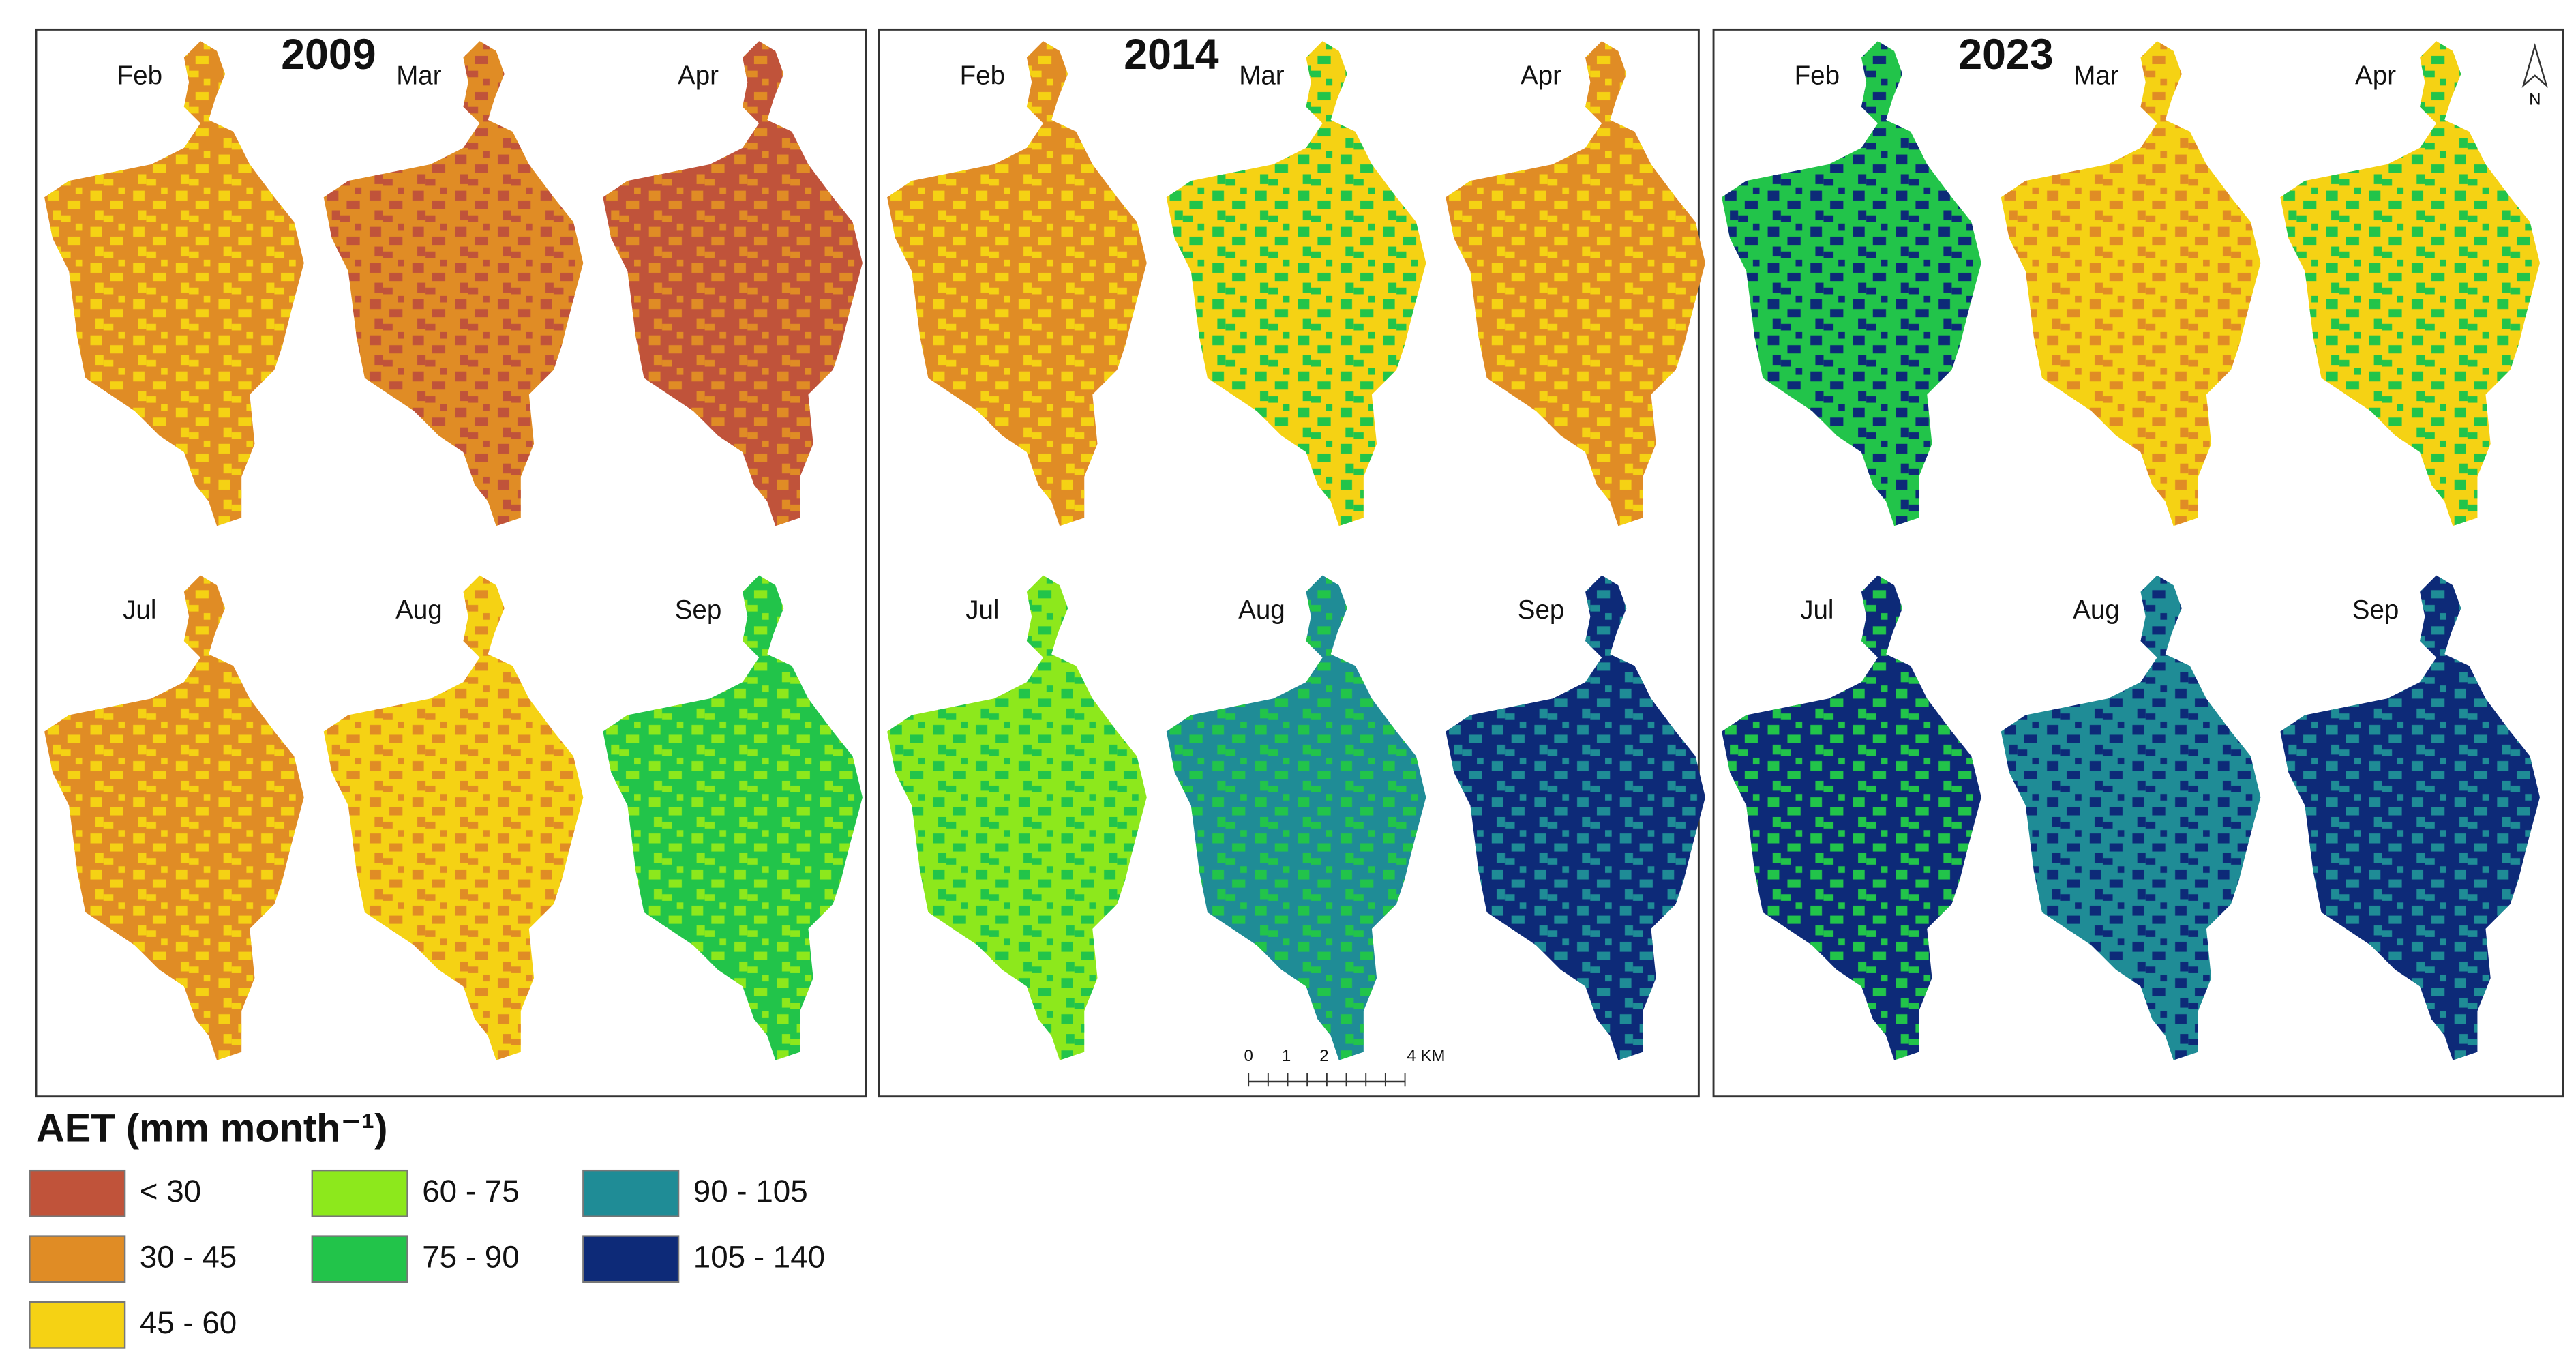 The height and width of the screenshot is (1366, 2576). I want to click on legend-label: 45 - 60, so click(188, 1322).